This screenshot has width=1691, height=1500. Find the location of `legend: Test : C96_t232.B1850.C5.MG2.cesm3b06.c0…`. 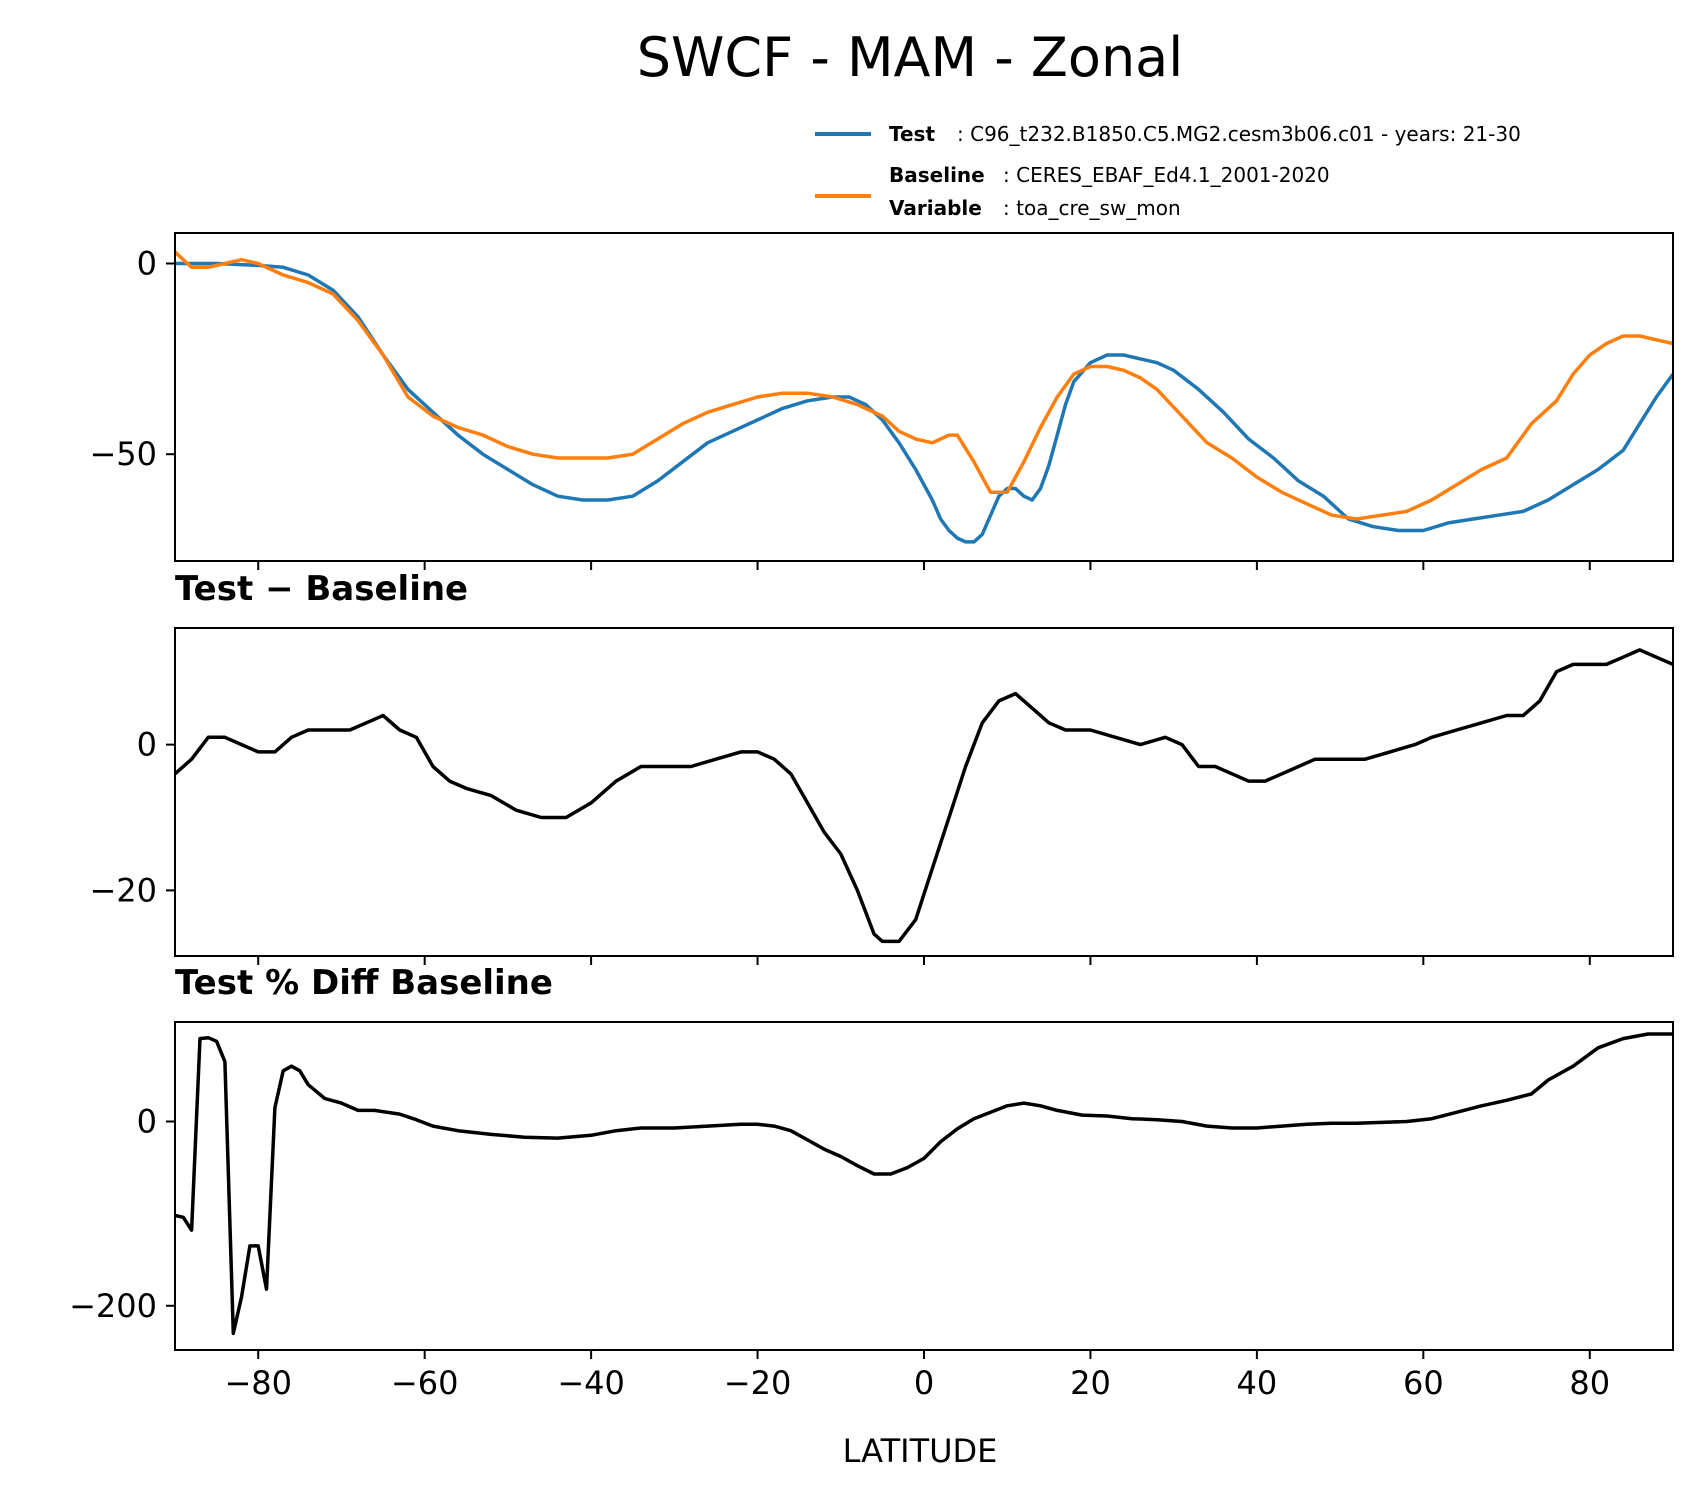

legend: Test : C96_t232.B1850.C5.MG2.cesm3b06.c0… is located at coordinates (1168, 171).